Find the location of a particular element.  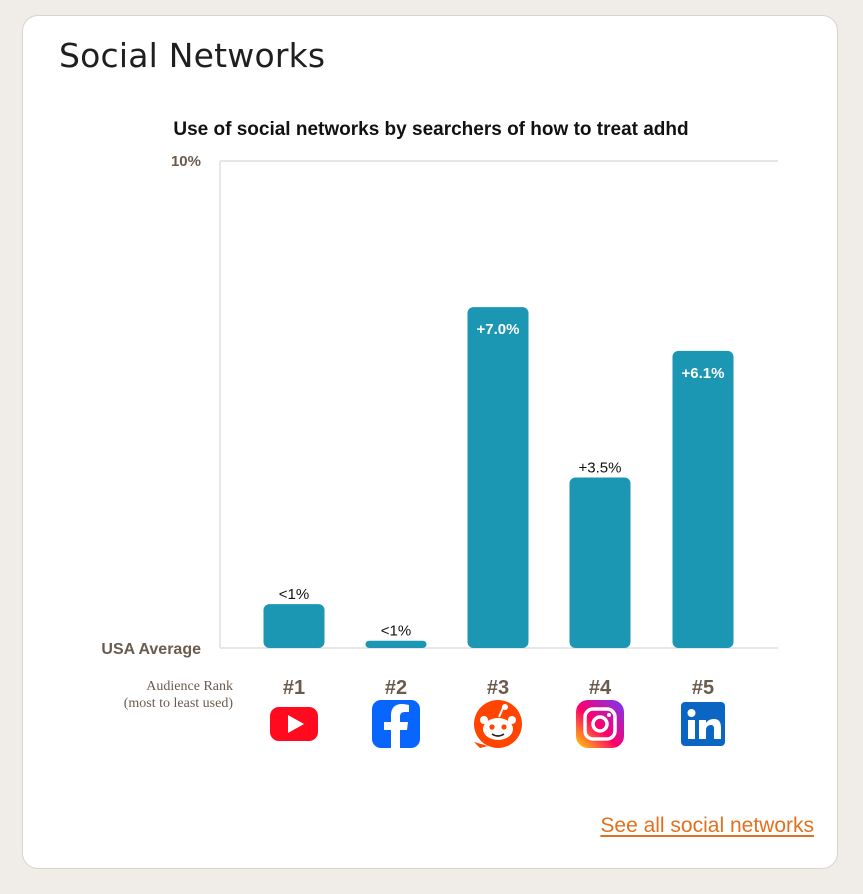

reddit-icon-ear-left is located at coordinates (484, 720).